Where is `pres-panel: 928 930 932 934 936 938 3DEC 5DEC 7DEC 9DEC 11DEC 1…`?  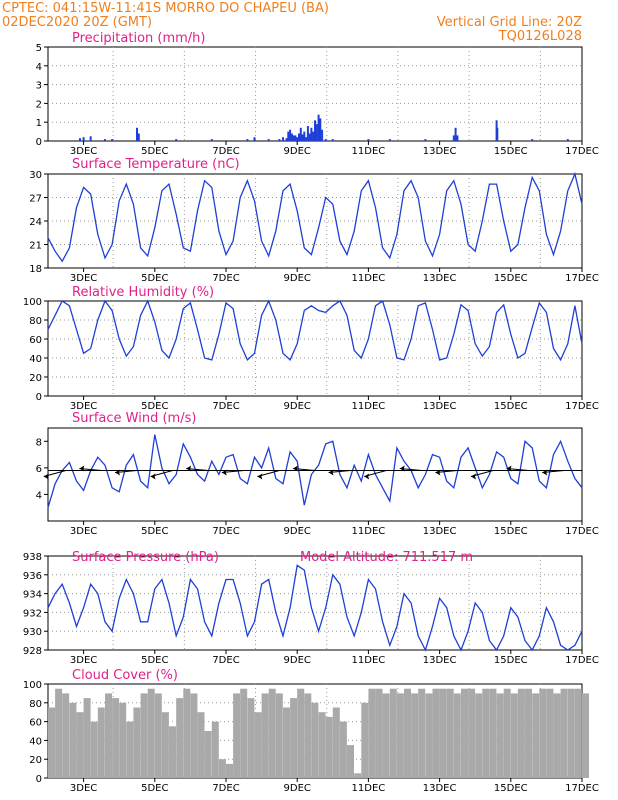
pres-panel: 928 930 932 934 936 938 3DEC 5DEC 7DEC 9DEC 11DEC 1… is located at coordinates (311, 608).